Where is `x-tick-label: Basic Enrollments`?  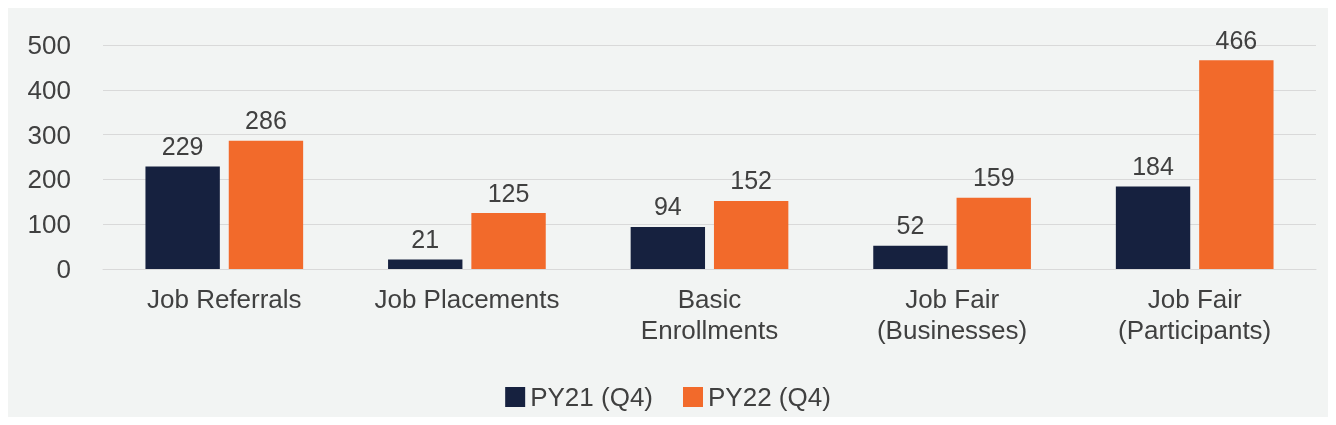
x-tick-label: Basic Enrollments is located at coordinates (709, 314).